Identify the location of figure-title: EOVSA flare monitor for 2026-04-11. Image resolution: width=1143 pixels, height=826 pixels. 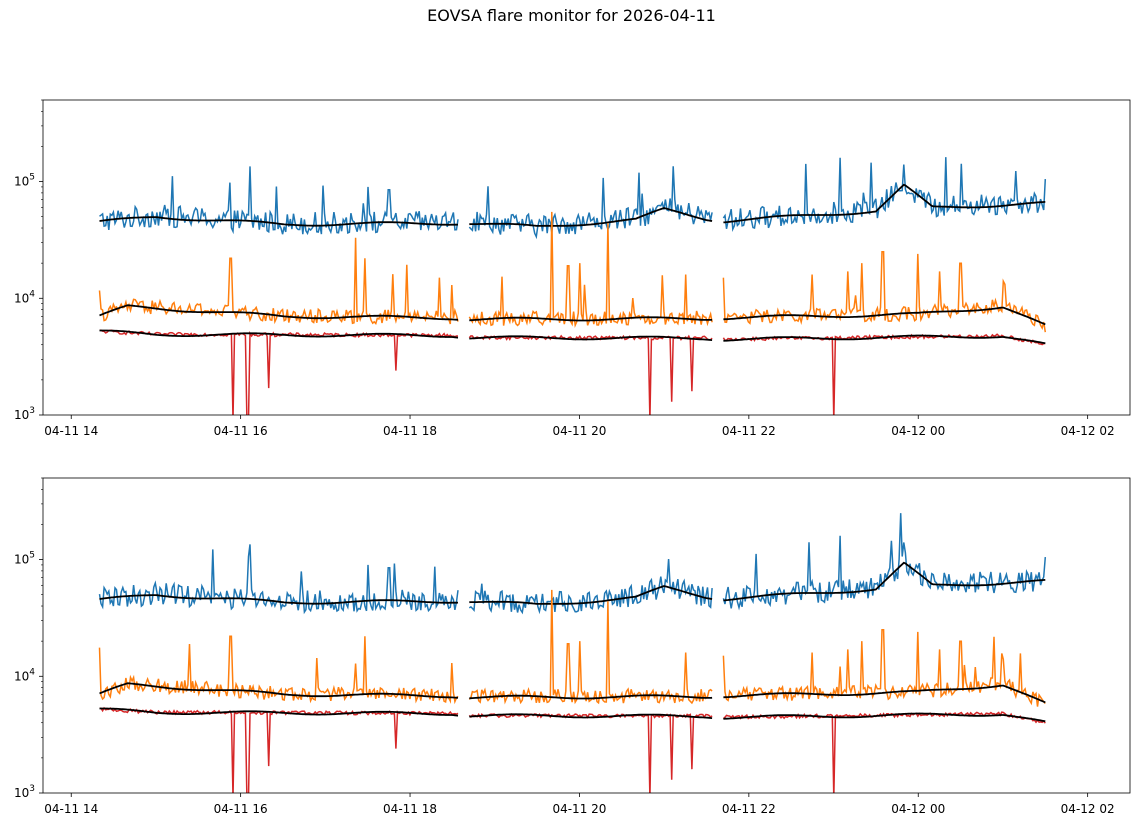
(571, 15).